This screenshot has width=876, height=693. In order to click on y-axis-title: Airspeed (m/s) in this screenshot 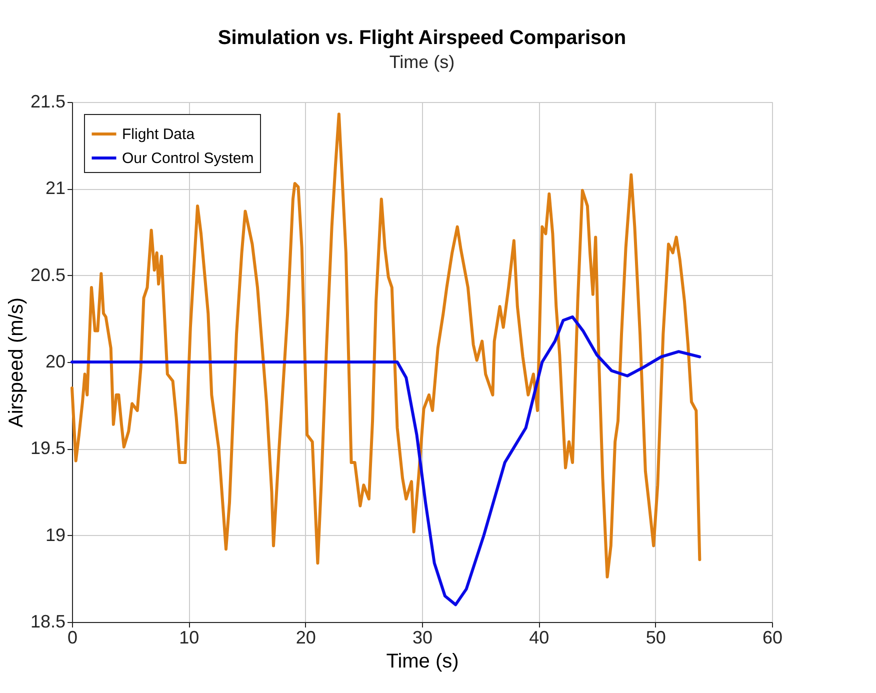, I will do `click(16, 362)`.